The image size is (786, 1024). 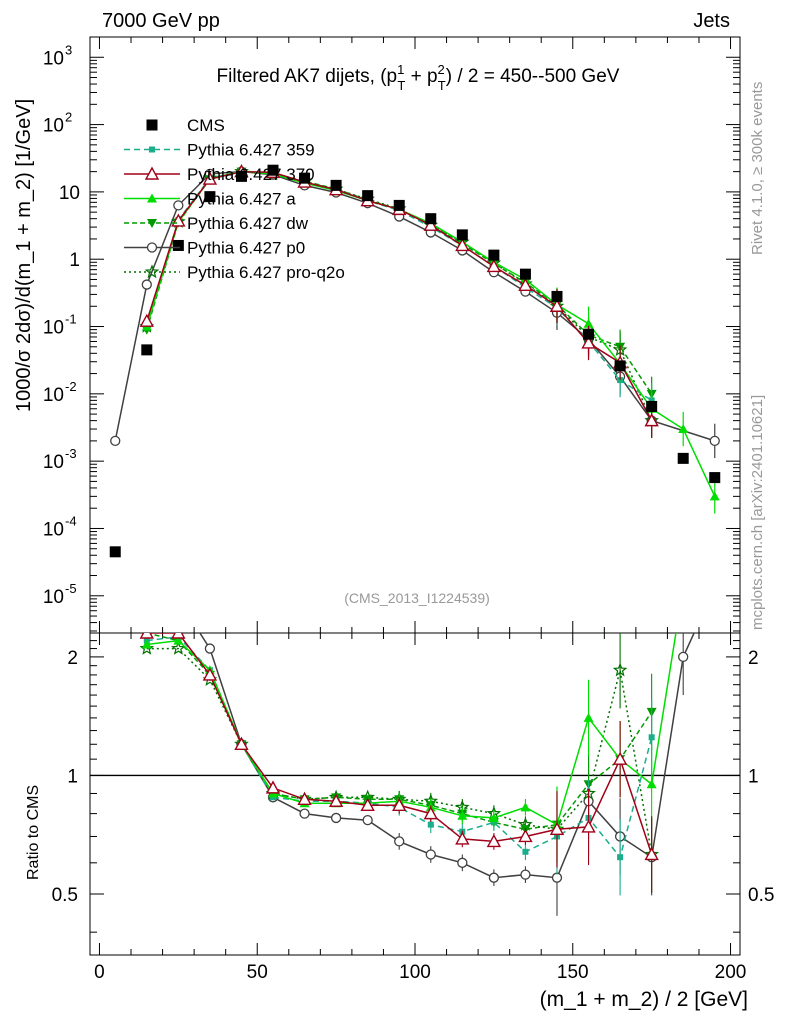 What do you see at coordinates (761, 895) in the screenshot?
I see `ratio-tick-label-right: 0.5` at bounding box center [761, 895].